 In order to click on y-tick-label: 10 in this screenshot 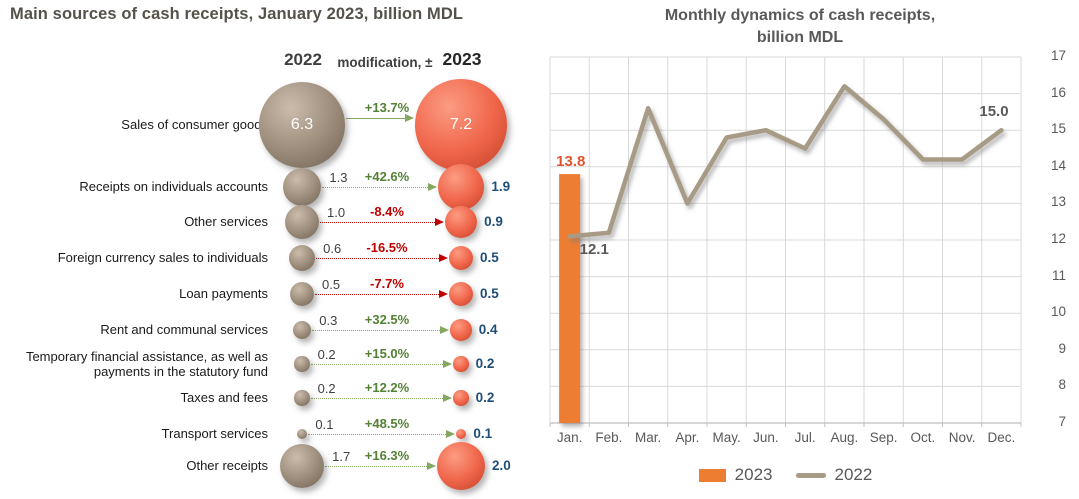, I will do `click(1058, 312)`.